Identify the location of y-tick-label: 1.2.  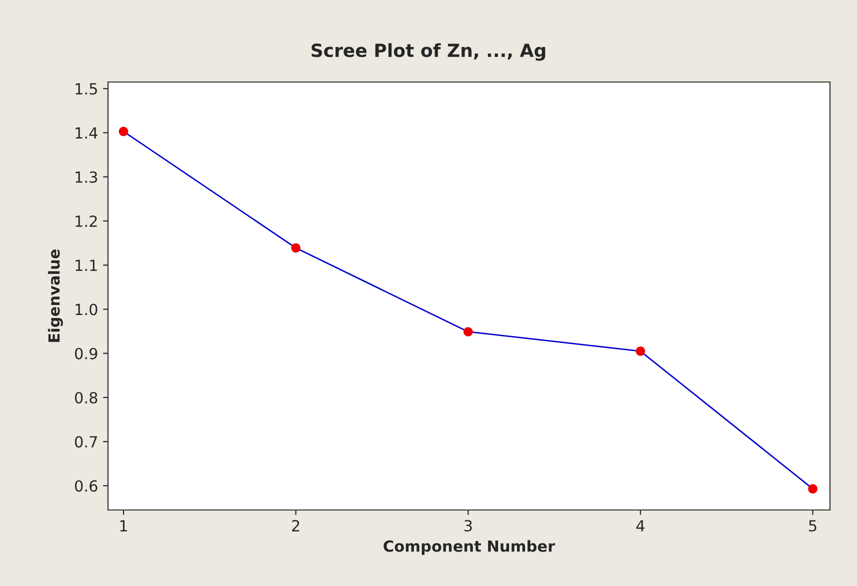
(86, 221).